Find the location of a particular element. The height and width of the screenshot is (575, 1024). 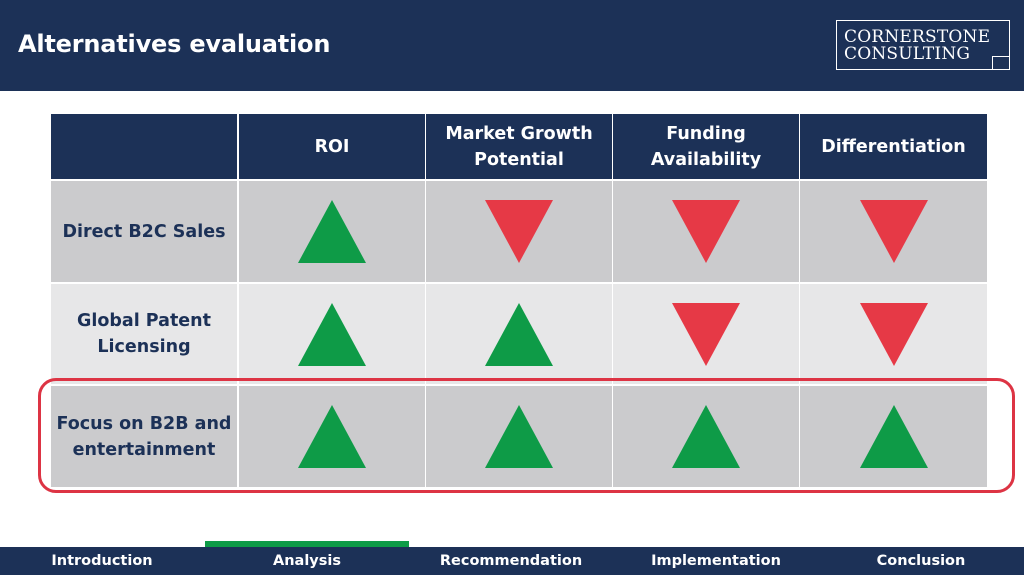

logo-text-line2: CONSULTING is located at coordinates (907, 54).